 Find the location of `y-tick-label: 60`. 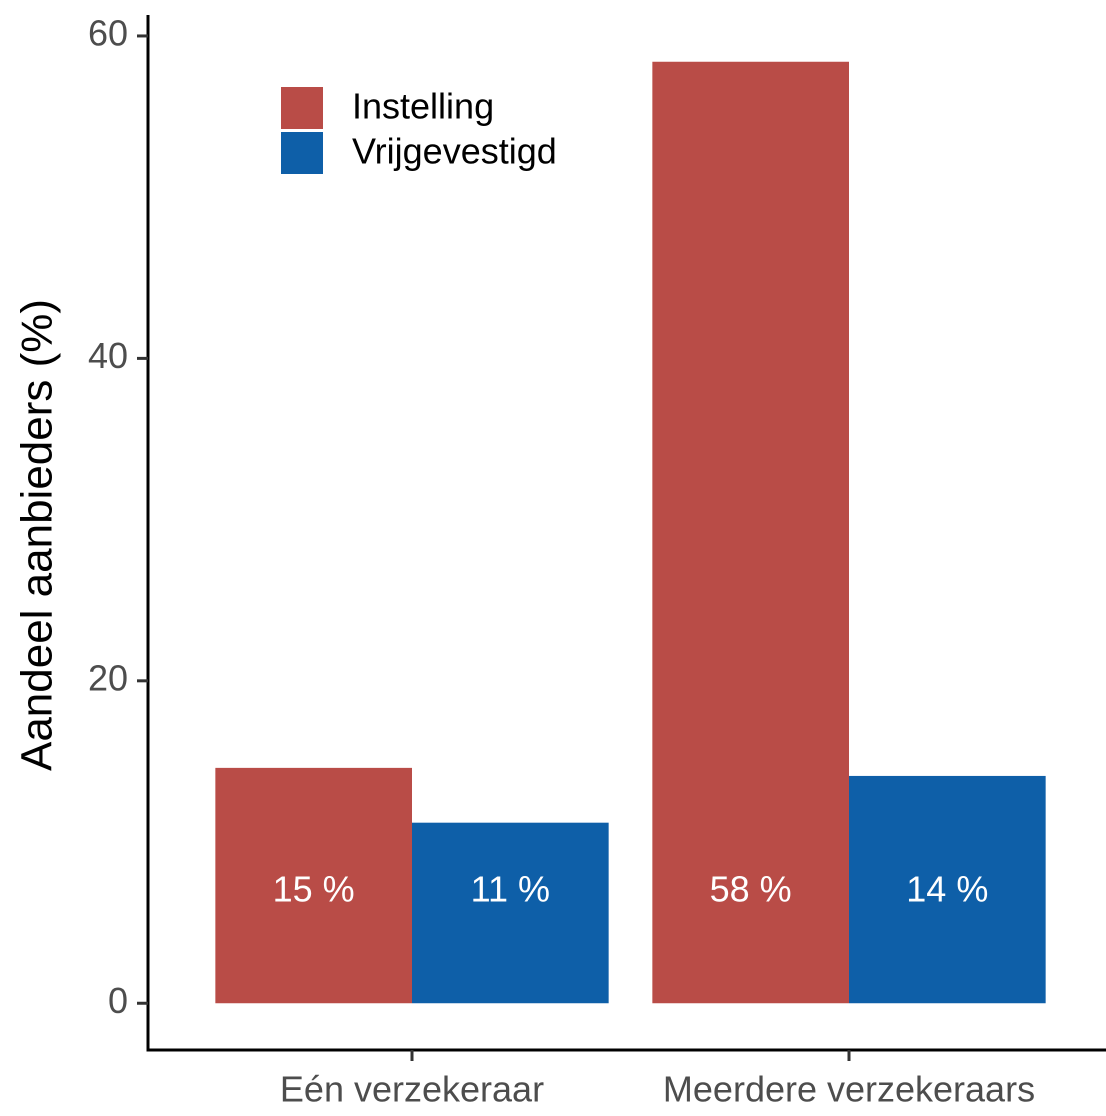

y-tick-label: 60 is located at coordinates (108, 32).